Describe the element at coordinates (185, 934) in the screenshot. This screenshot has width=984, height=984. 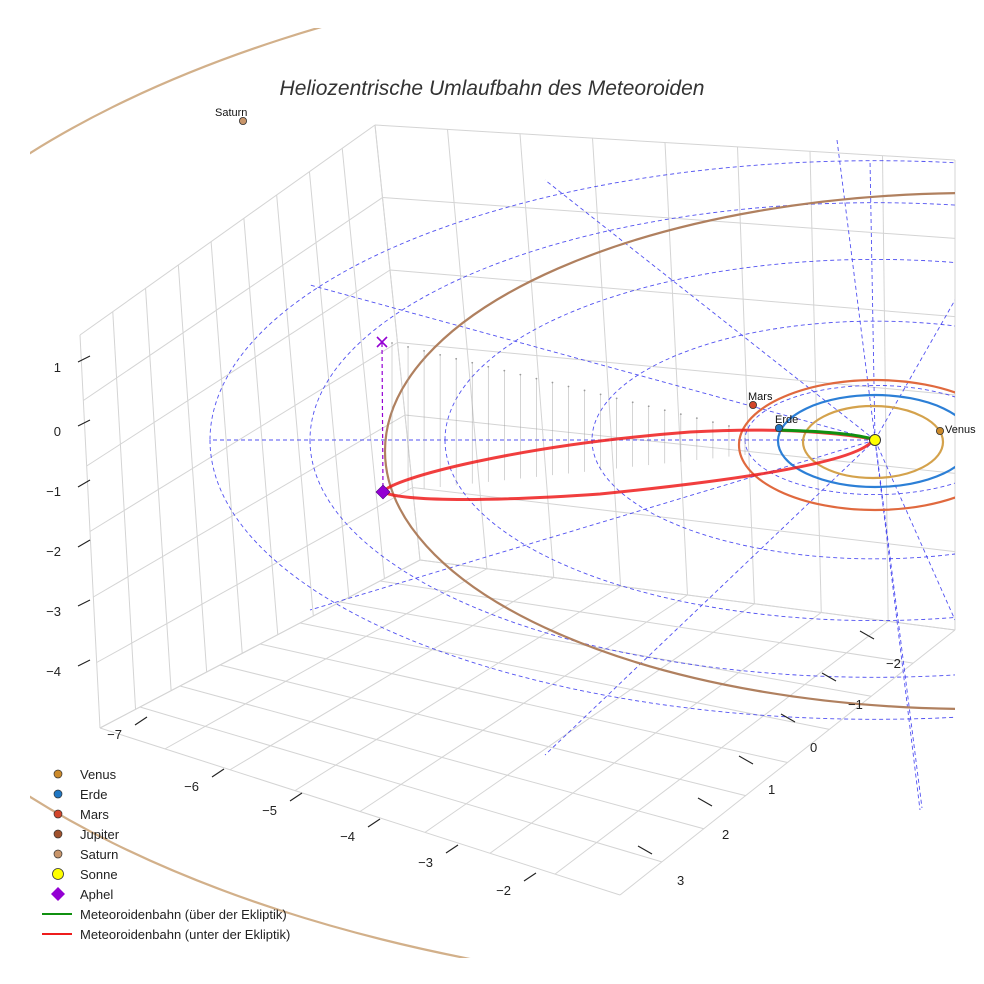
I see `legend-label: Meteoroidenbahn (unter der Ekliptik)` at that location.